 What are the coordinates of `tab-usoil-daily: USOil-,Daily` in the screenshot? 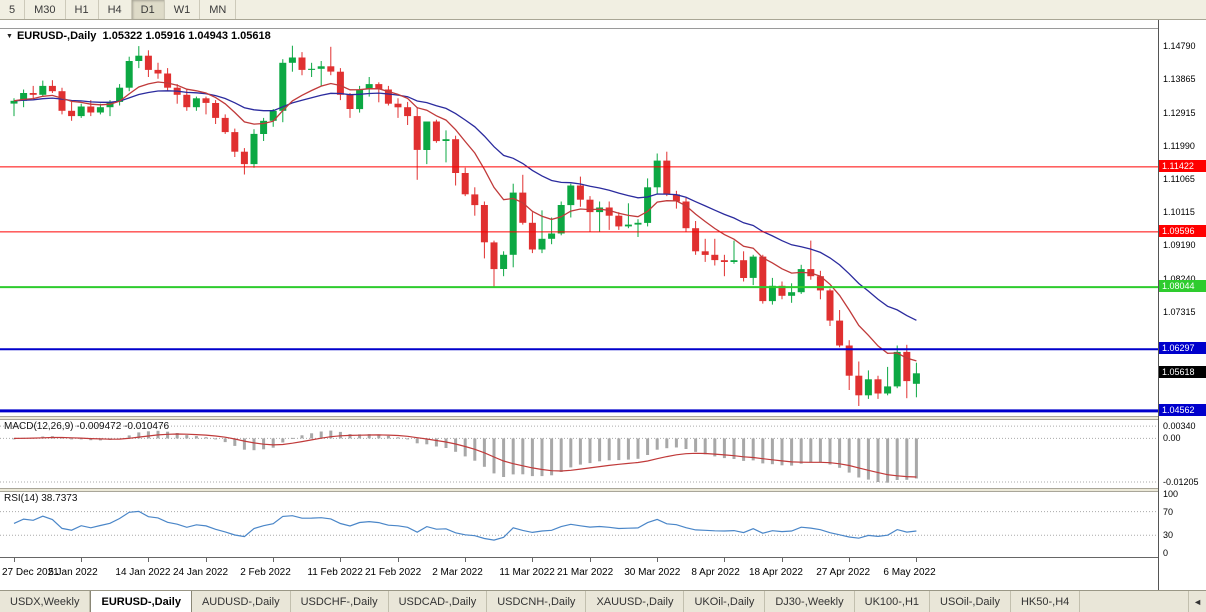 It's located at (970, 601).